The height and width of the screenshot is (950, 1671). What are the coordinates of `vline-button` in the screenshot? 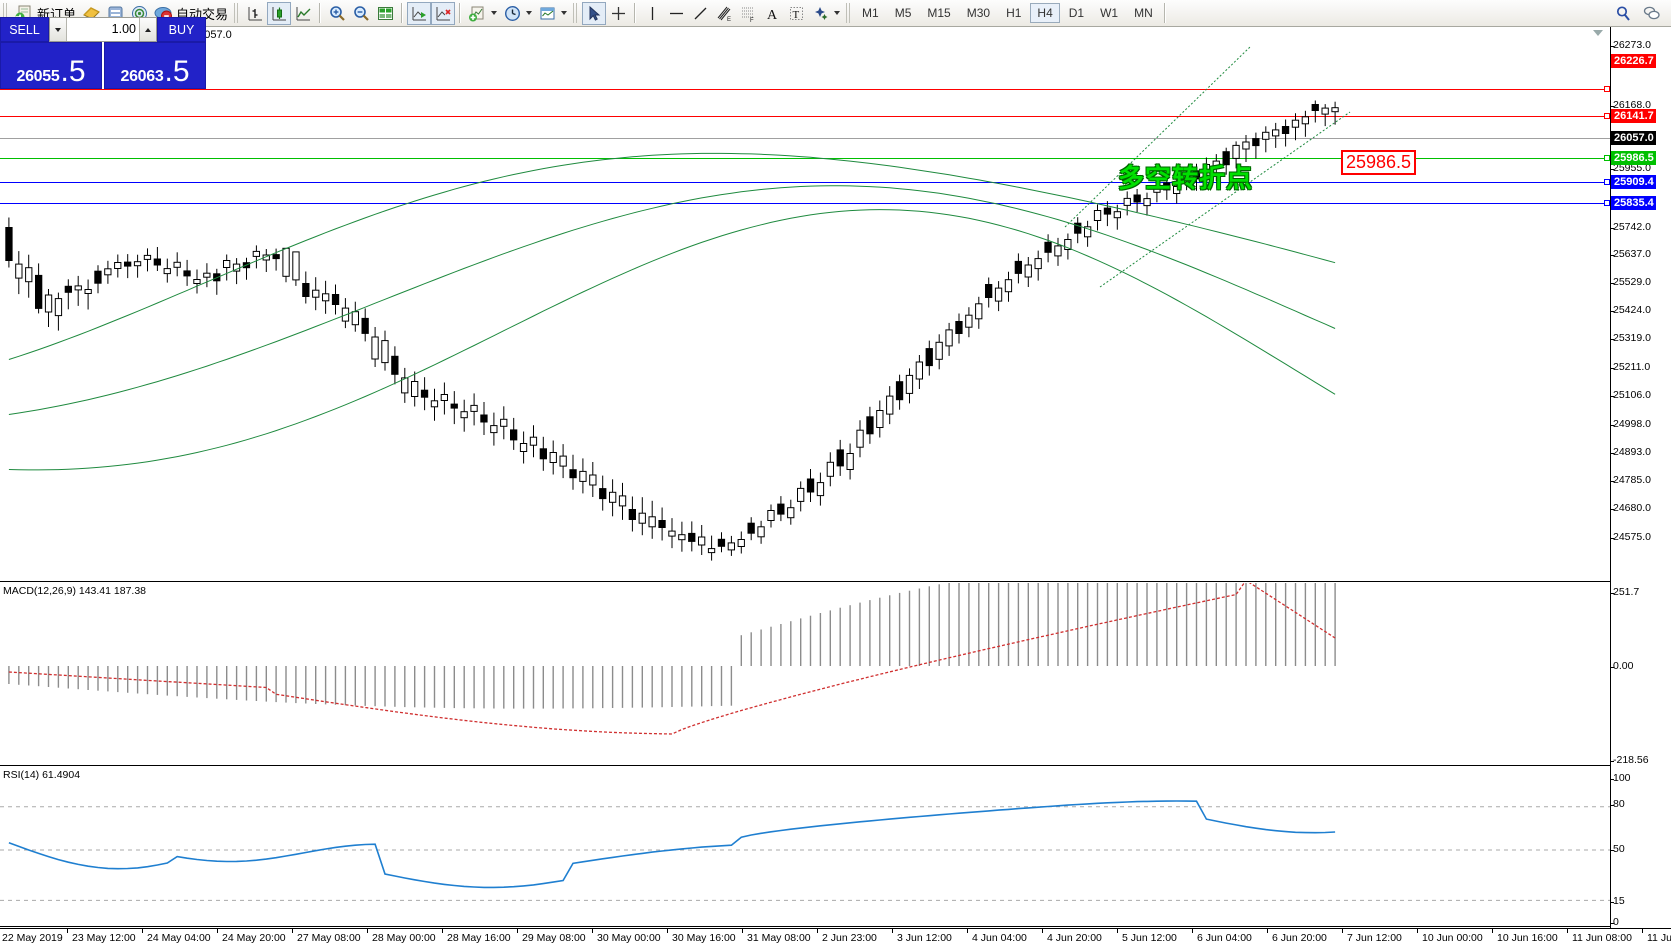 It's located at (652, 13).